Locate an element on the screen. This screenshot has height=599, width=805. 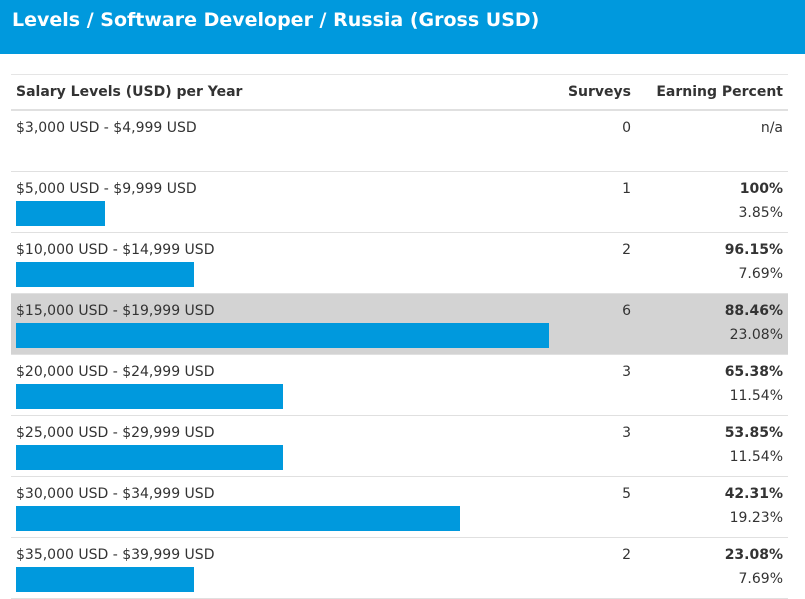
salary-level: $35,000 USD - $39,999 USD is located at coordinates (115, 555).